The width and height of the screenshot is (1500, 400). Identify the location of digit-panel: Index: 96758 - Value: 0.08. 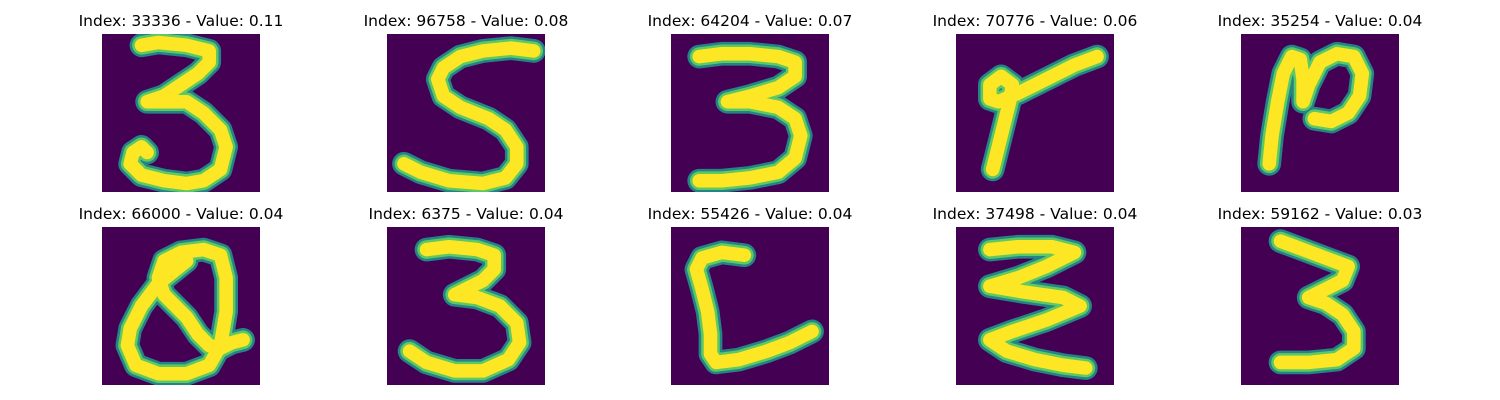
(466, 103).